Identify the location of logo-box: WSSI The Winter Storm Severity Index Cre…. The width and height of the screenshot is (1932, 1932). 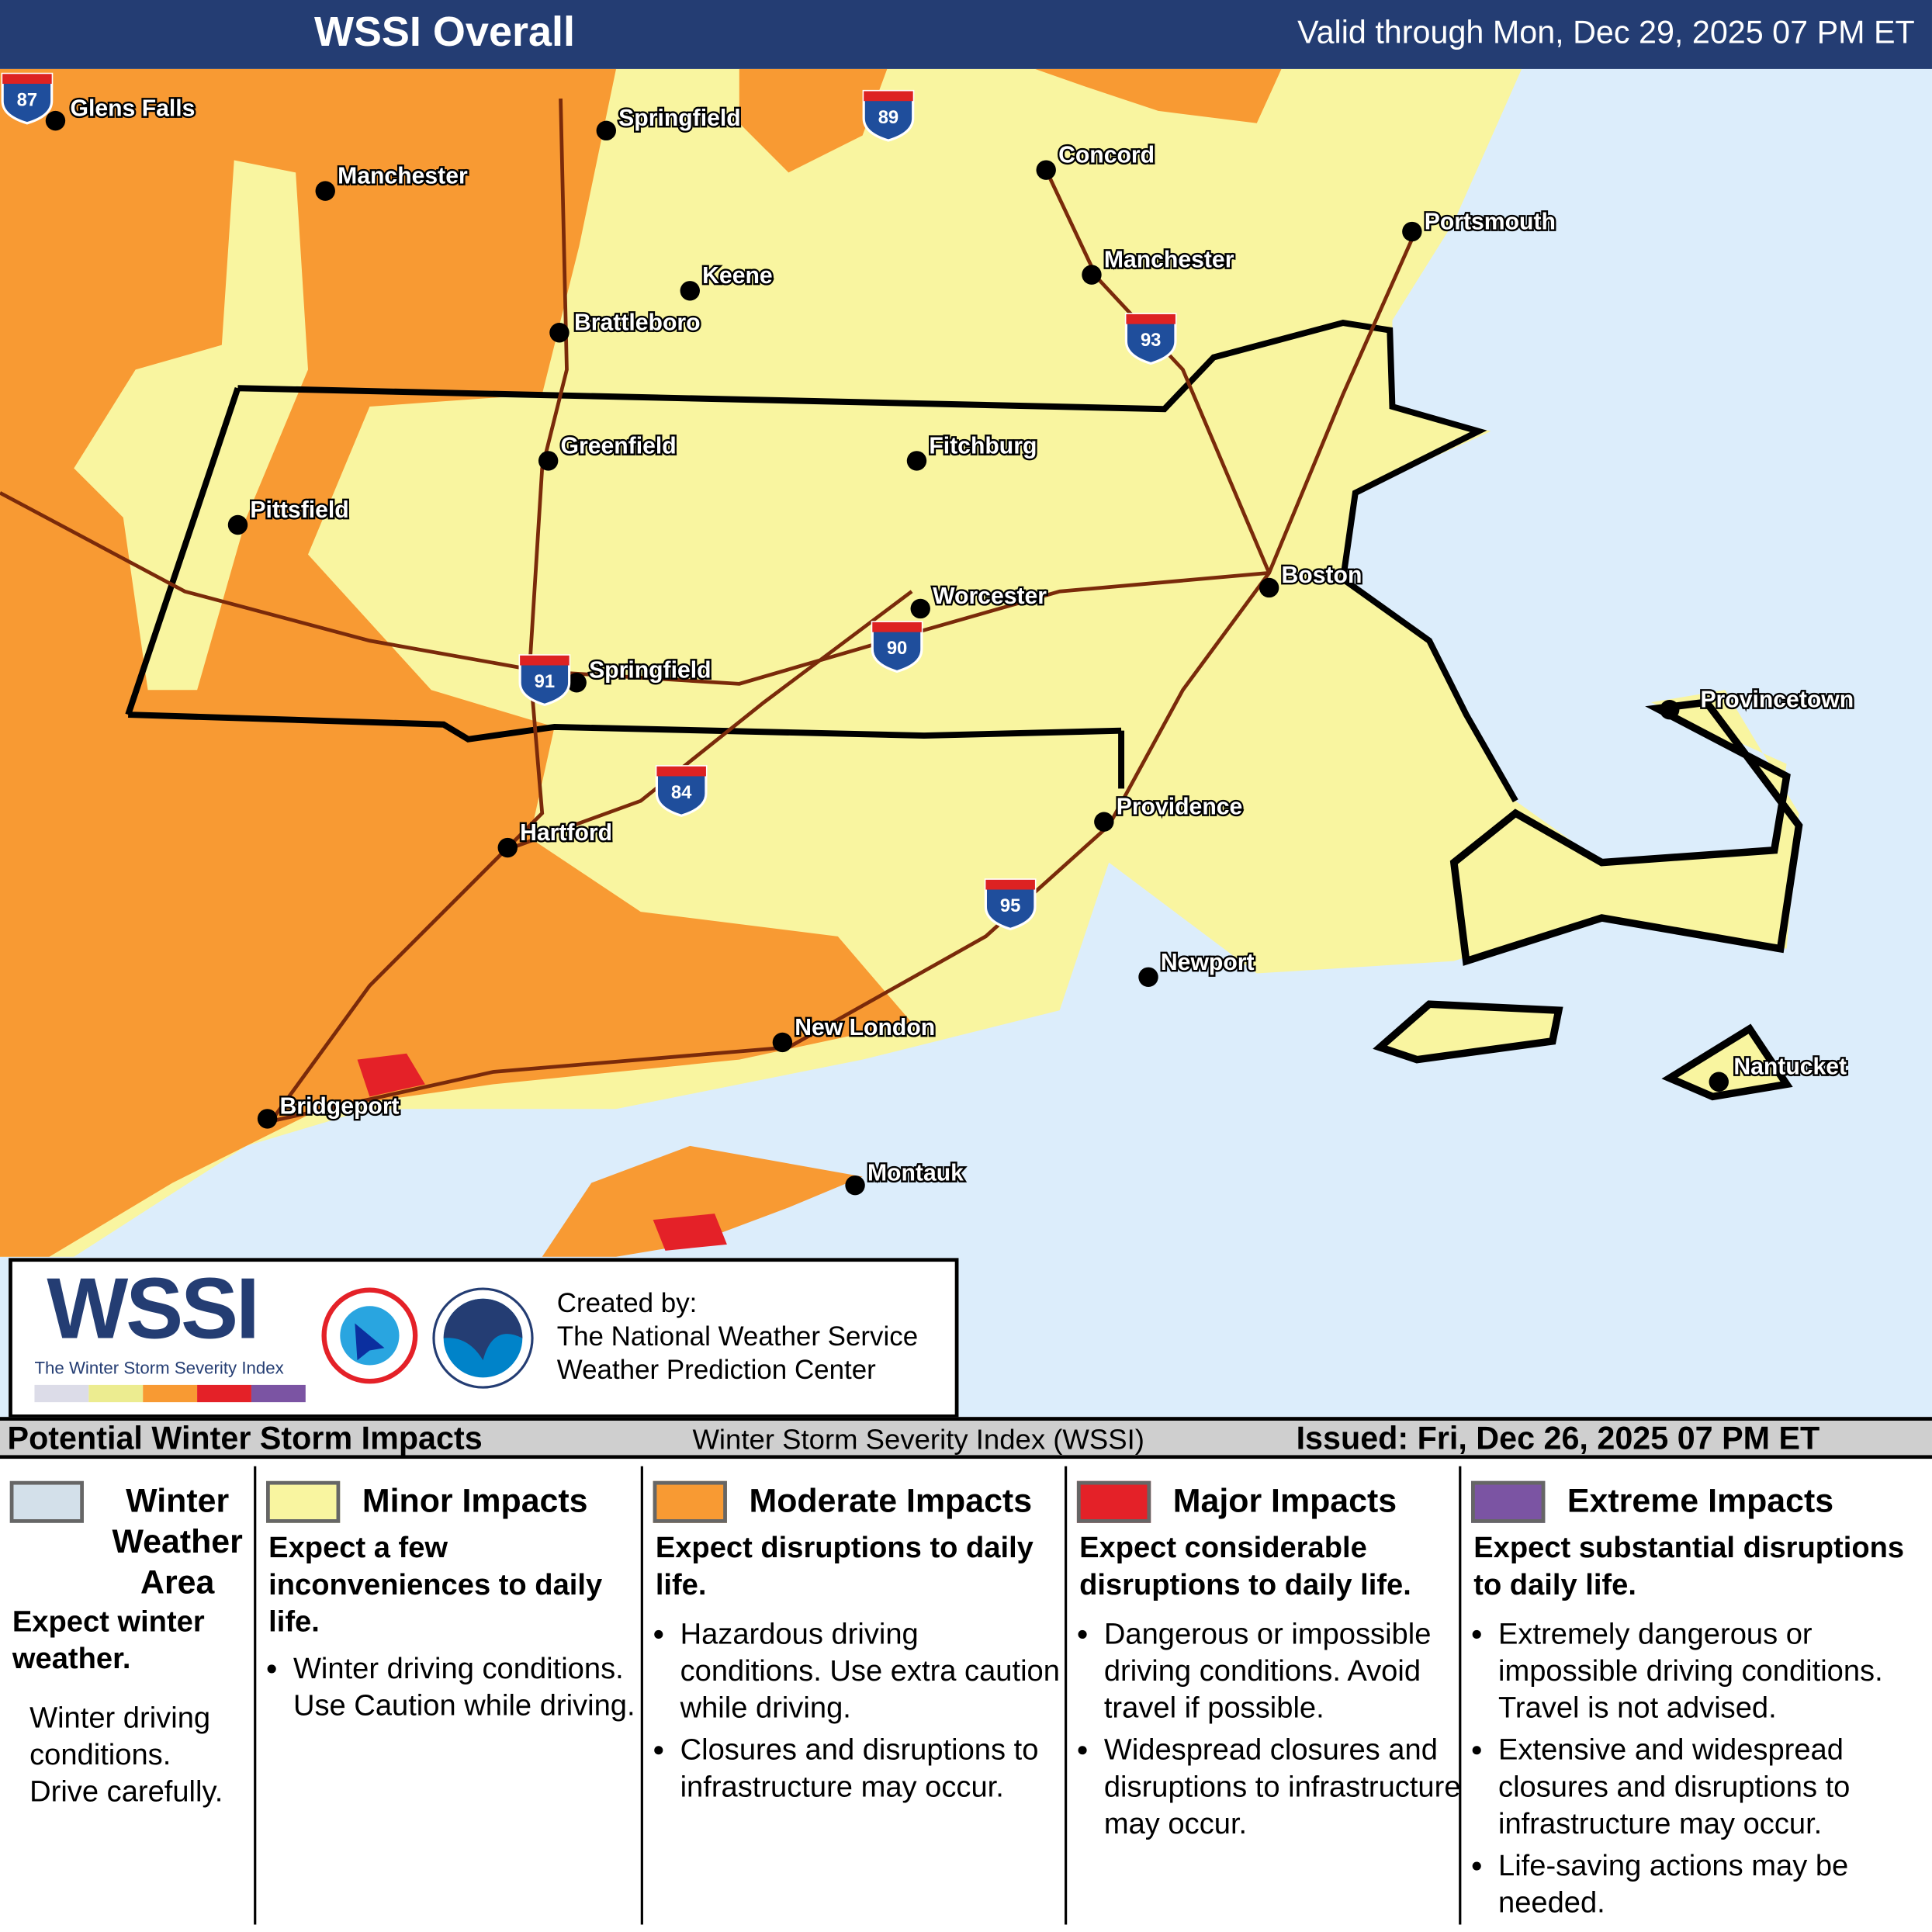
(484, 1338).